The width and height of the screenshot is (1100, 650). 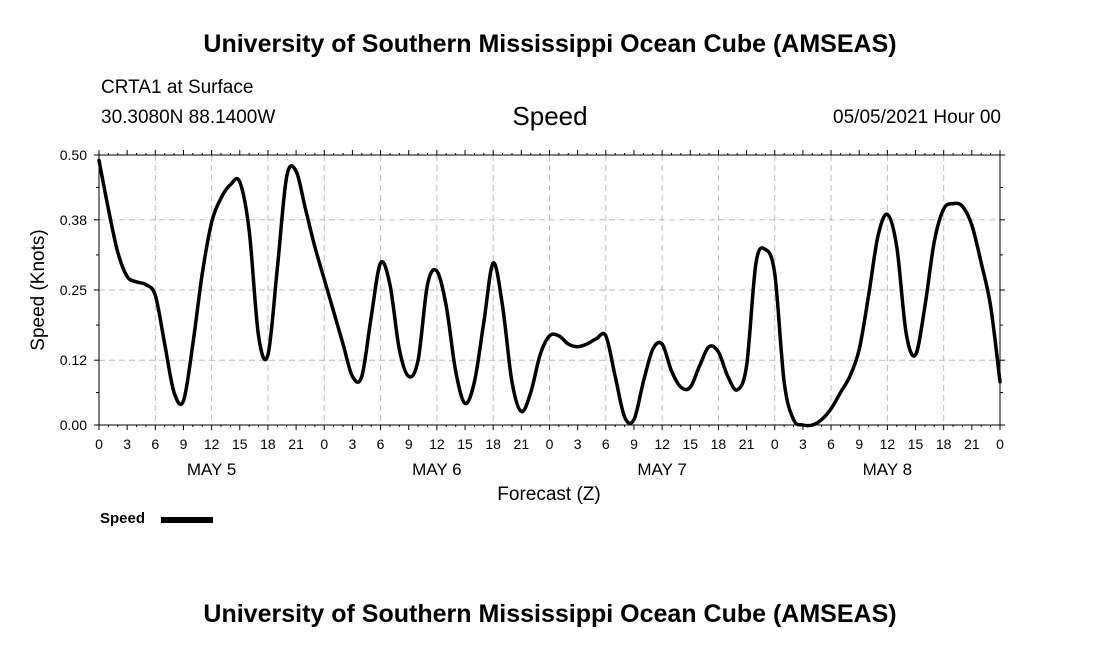 What do you see at coordinates (123, 518) in the screenshot?
I see `legend-label: Speed` at bounding box center [123, 518].